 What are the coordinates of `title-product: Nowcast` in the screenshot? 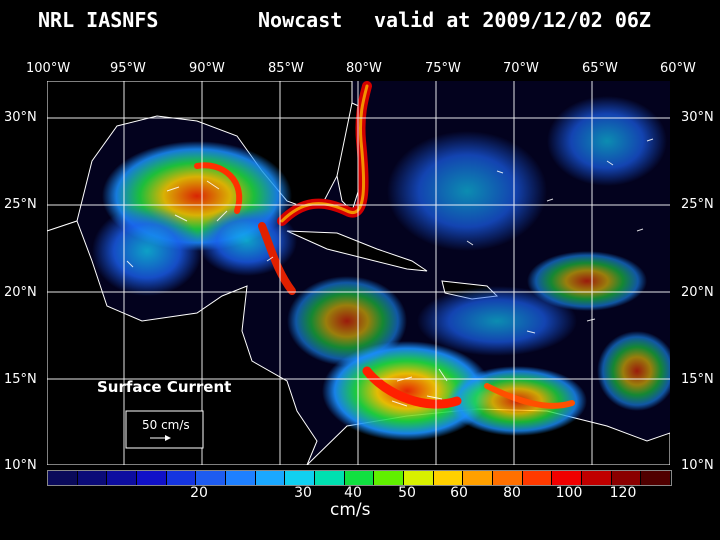 It's located at (300, 20).